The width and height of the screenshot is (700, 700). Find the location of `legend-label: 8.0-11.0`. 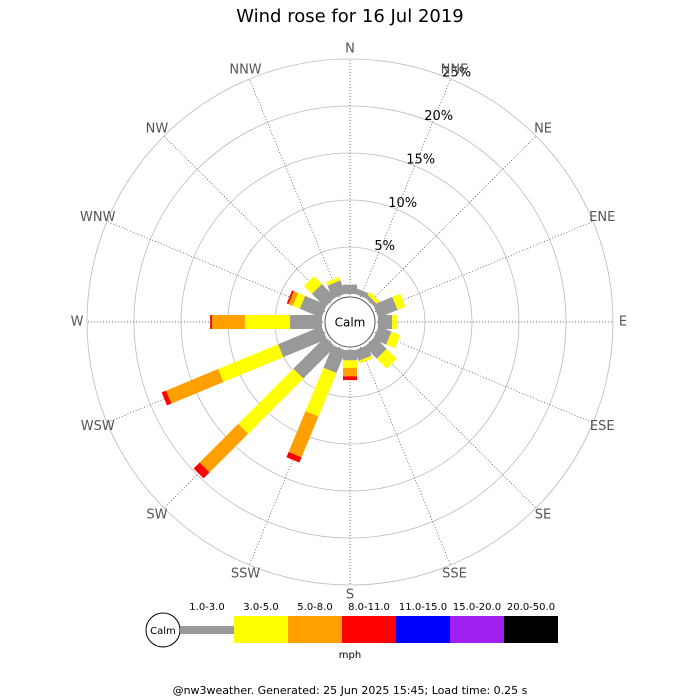

legend-label: 8.0-11.0 is located at coordinates (369, 607).